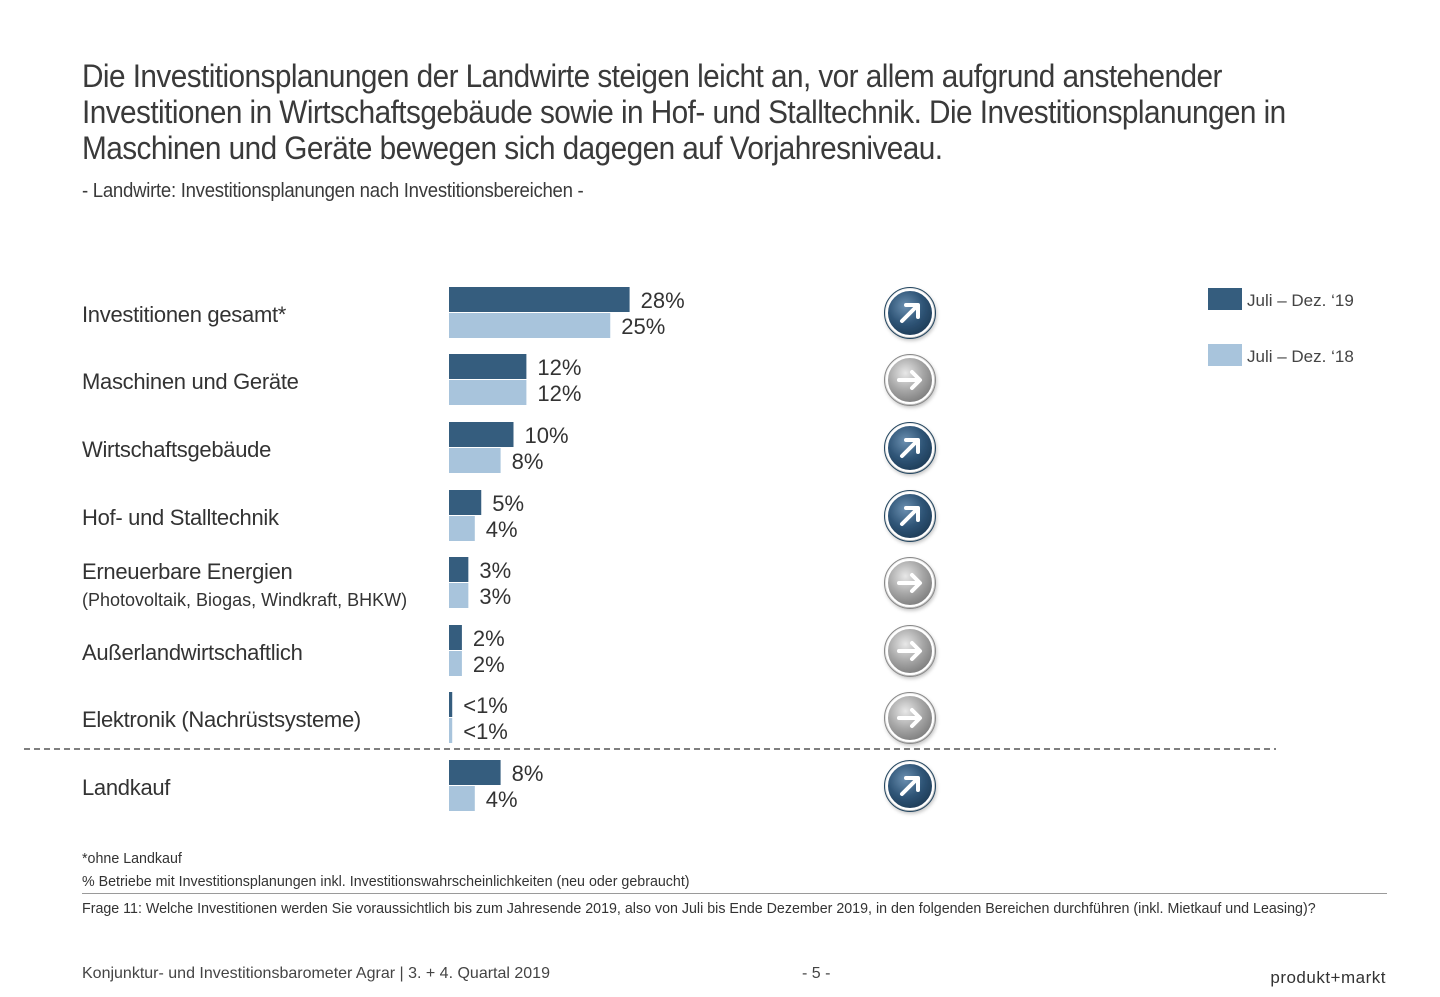 This screenshot has width=1440, height=997. I want to click on category-label: Elektronik (Nachrüstsysteme), so click(221, 719).